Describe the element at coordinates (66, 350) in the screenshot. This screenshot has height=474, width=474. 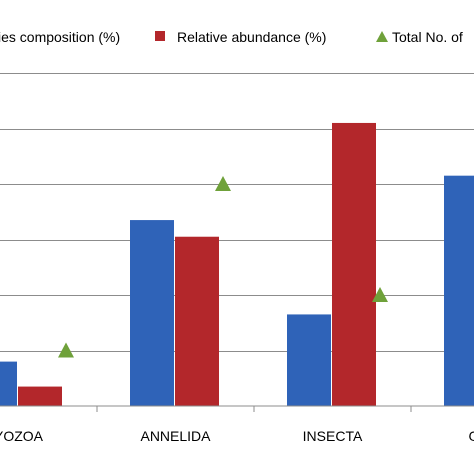
I see `marker-yozoa` at that location.